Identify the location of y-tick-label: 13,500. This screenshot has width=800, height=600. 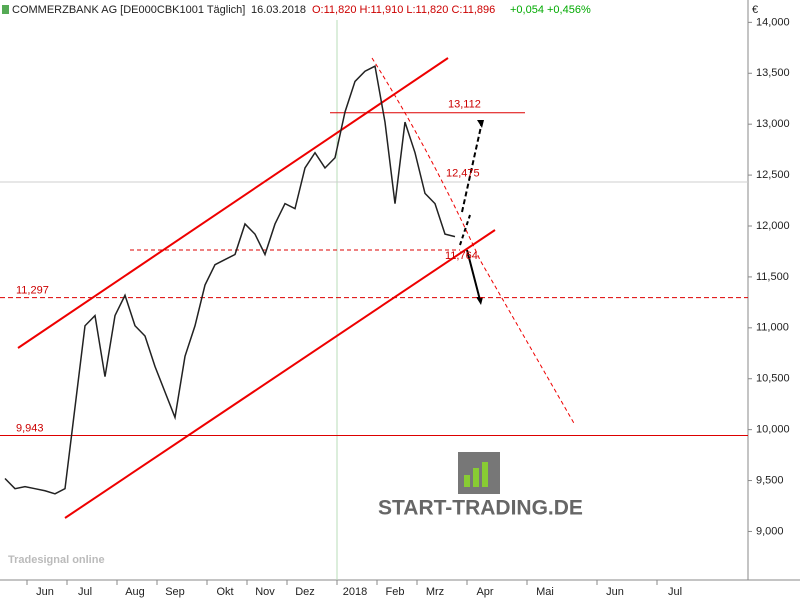
(773, 73).